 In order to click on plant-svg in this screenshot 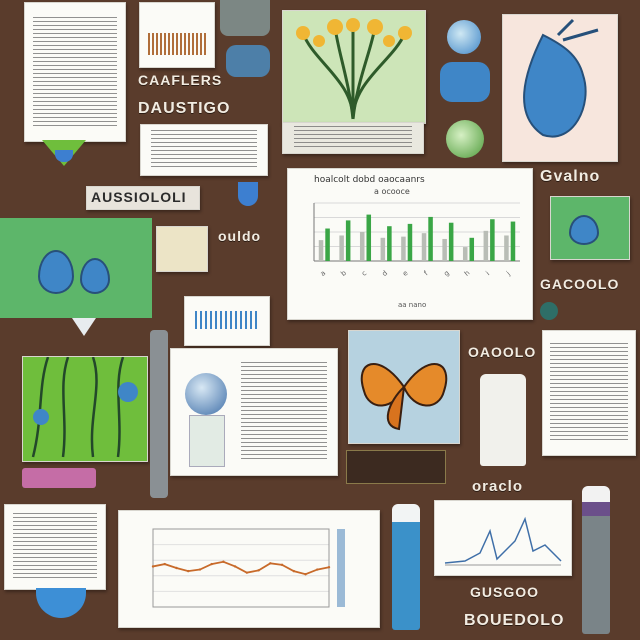, I will do `click(354, 69)`.